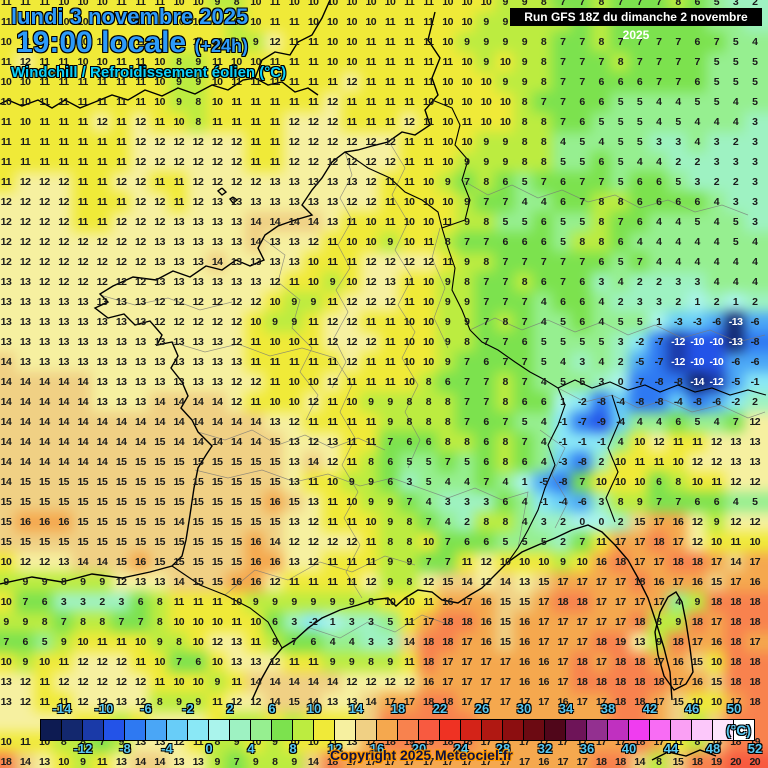 The height and width of the screenshot is (768, 768). Describe the element at coordinates (755, 482) in the screenshot. I see `grid-value: 12` at that location.